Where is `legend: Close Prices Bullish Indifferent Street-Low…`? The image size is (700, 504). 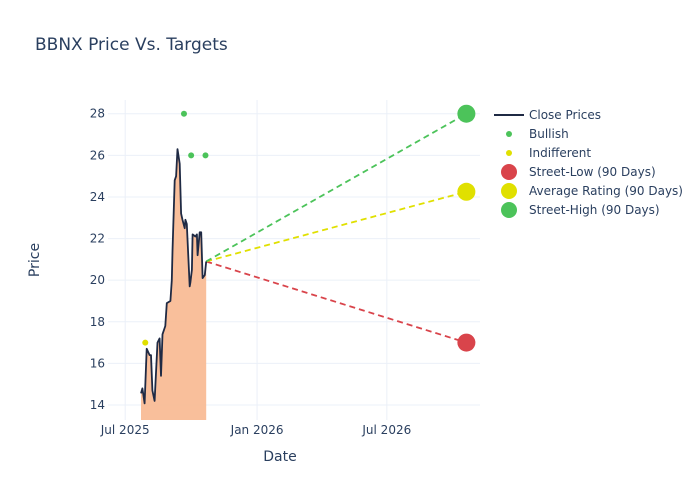
legend: Close Prices Bullish Indifferent Street-Low… is located at coordinates (588, 163).